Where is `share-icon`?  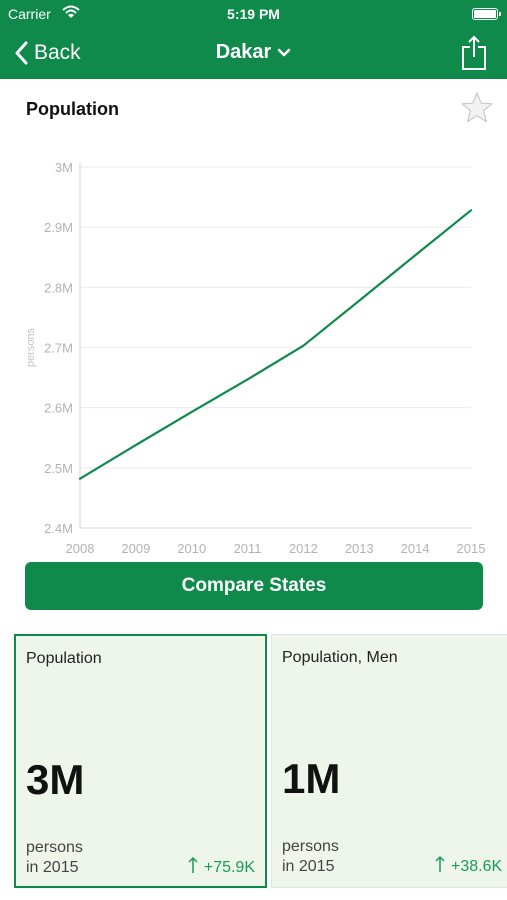
share-icon is located at coordinates (474, 55).